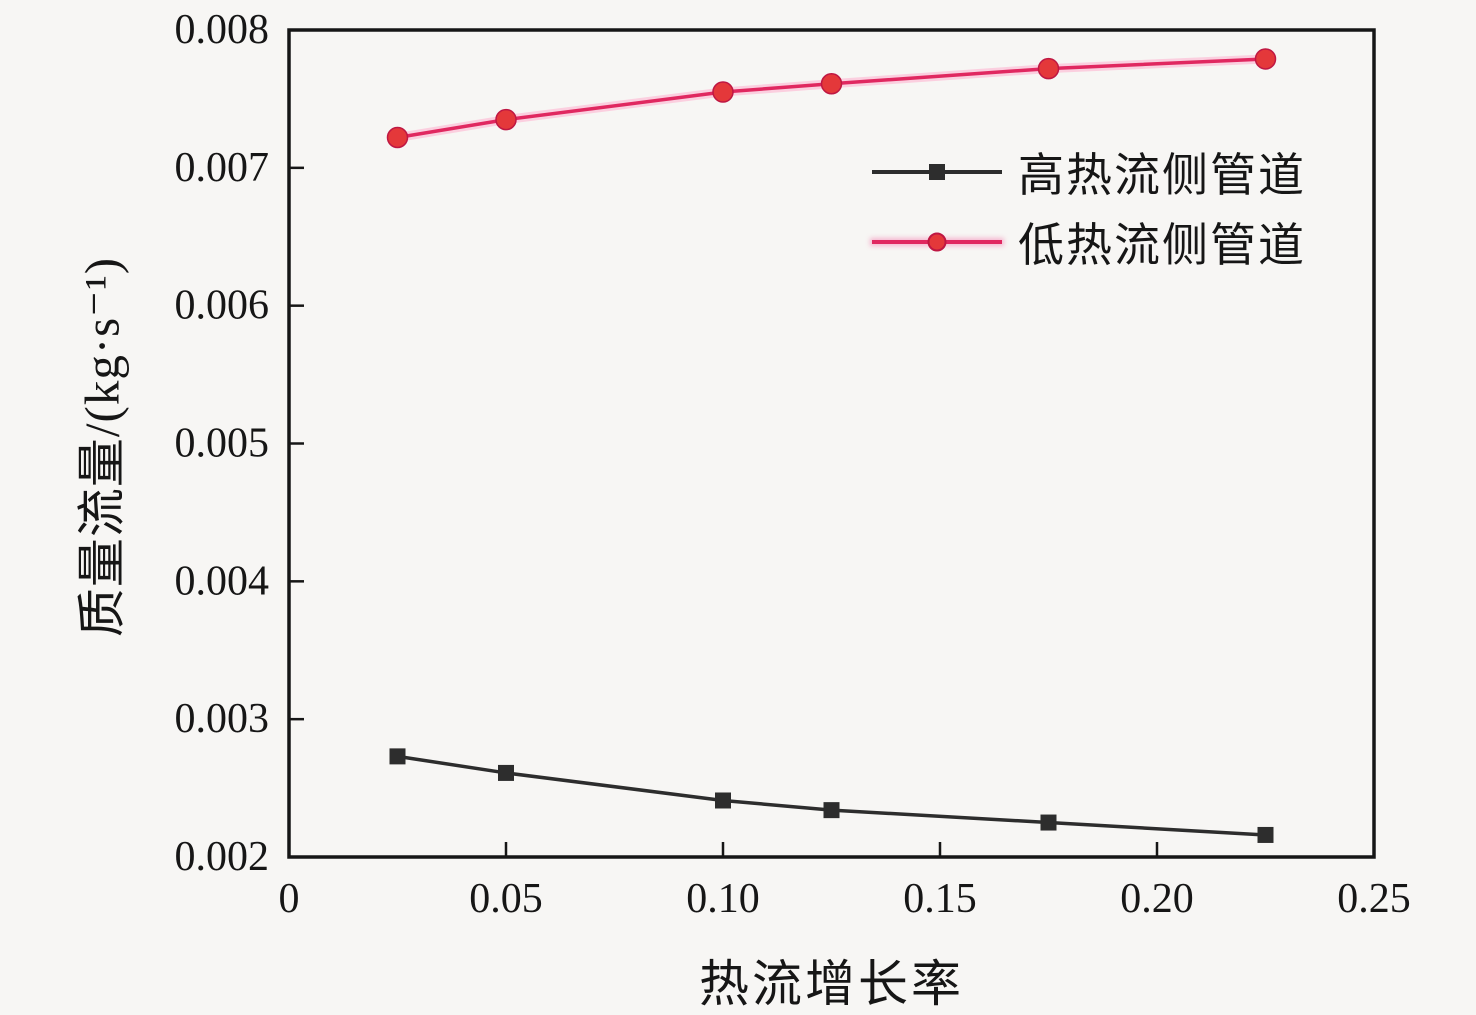  I want to click on y-axis-title: 质量流量/(kg·s⁻¹), so click(102, 447).